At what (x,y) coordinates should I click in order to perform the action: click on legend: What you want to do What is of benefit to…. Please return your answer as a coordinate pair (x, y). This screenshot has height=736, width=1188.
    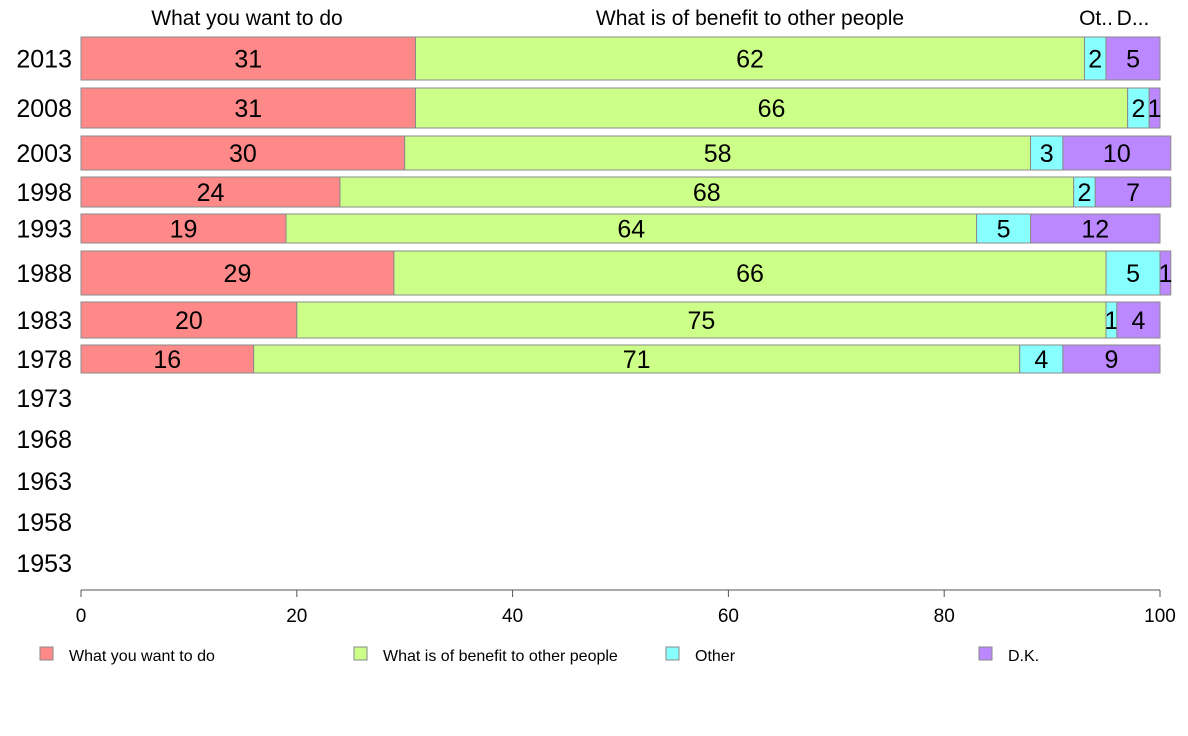
    Looking at the image, I should click on (539, 655).